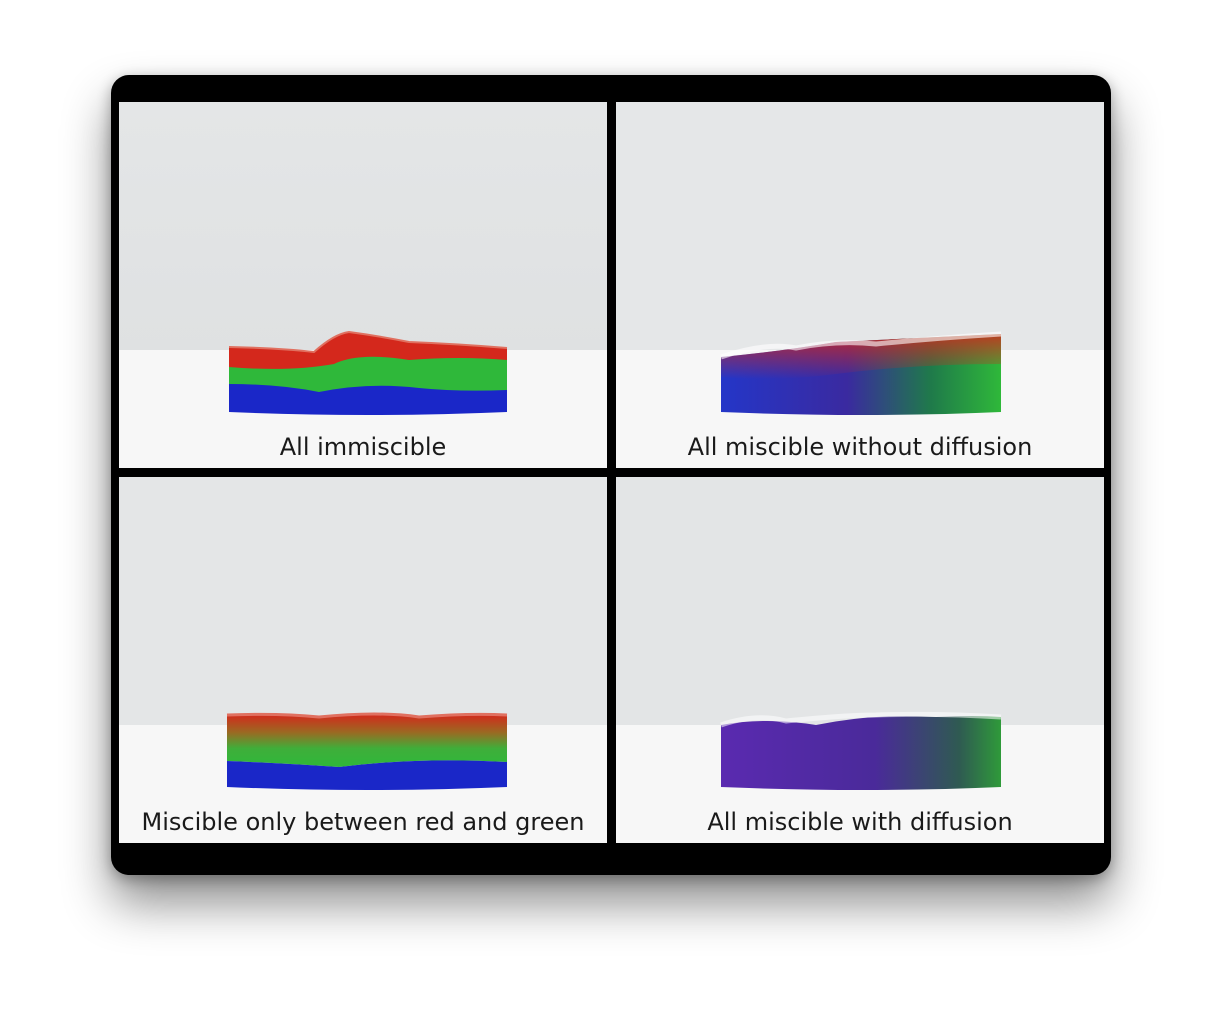 The width and height of the screenshot is (1224, 1024). What do you see at coordinates (860, 822) in the screenshot?
I see `panel-caption: All miscible with diffusion` at bounding box center [860, 822].